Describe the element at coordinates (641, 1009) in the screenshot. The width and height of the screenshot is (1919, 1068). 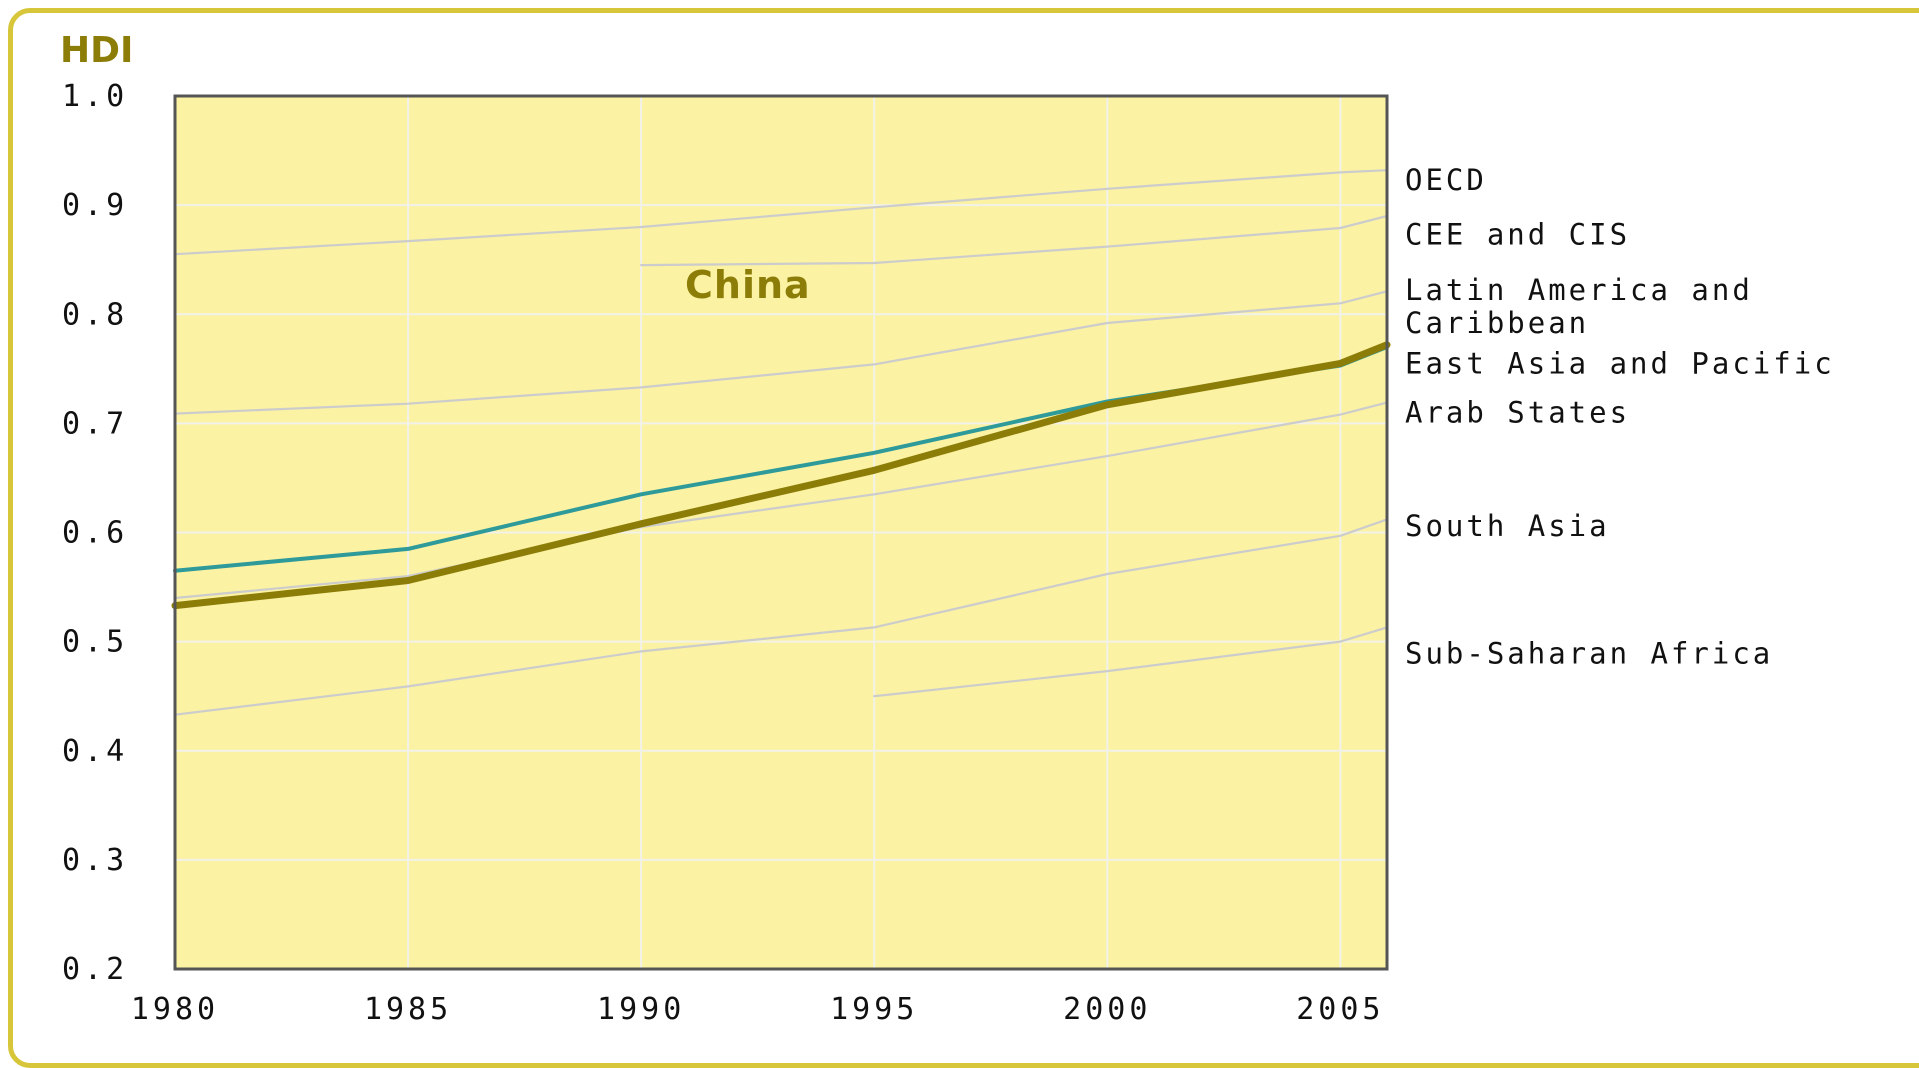
I see `x-tick-label: 1990` at that location.